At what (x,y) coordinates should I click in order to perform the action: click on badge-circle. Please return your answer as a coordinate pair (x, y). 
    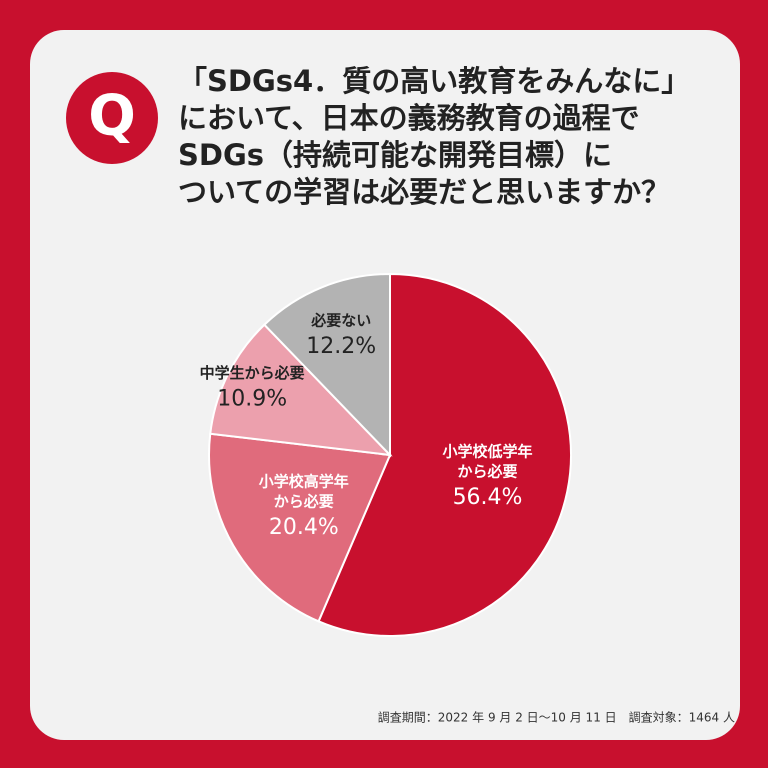
    Looking at the image, I should click on (112, 118).